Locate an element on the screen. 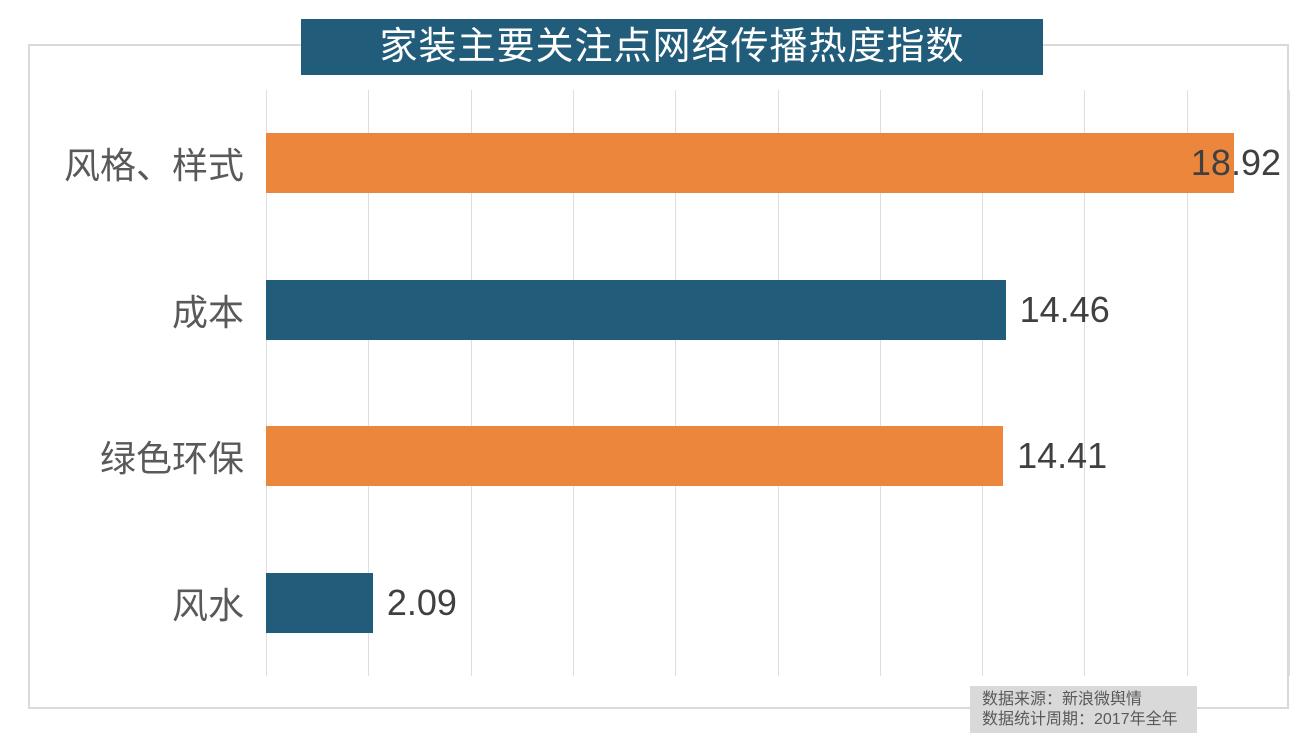 This screenshot has width=1313, height=740. value-label: 14.41 is located at coordinates (1062, 456).